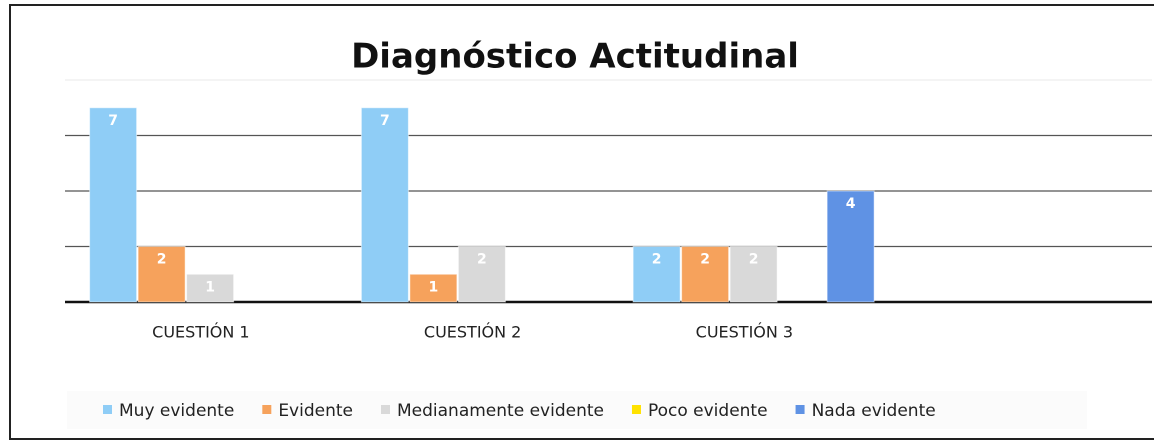 The image size is (1154, 443). I want to click on legend-label: Poco evidente, so click(708, 411).